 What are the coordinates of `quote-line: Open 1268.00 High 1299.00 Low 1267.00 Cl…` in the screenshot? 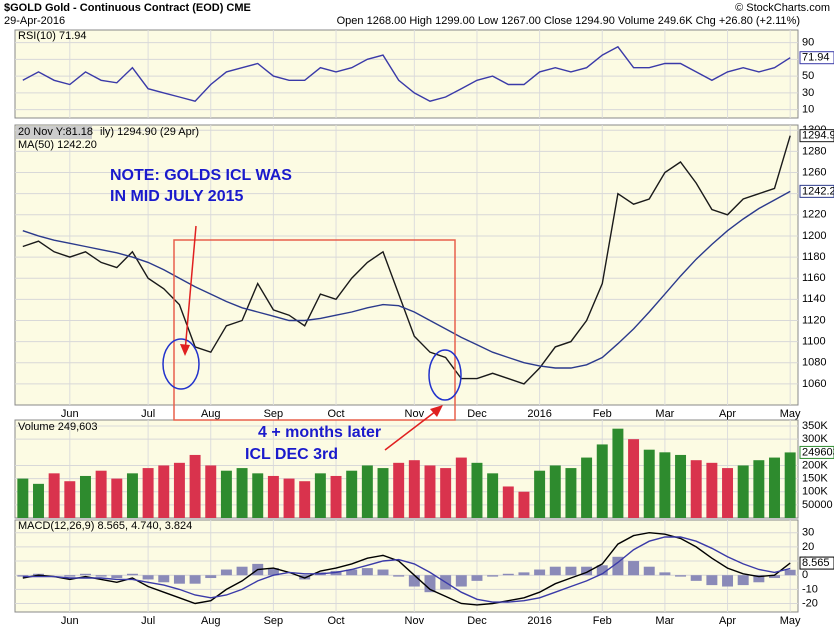 It's located at (568, 21).